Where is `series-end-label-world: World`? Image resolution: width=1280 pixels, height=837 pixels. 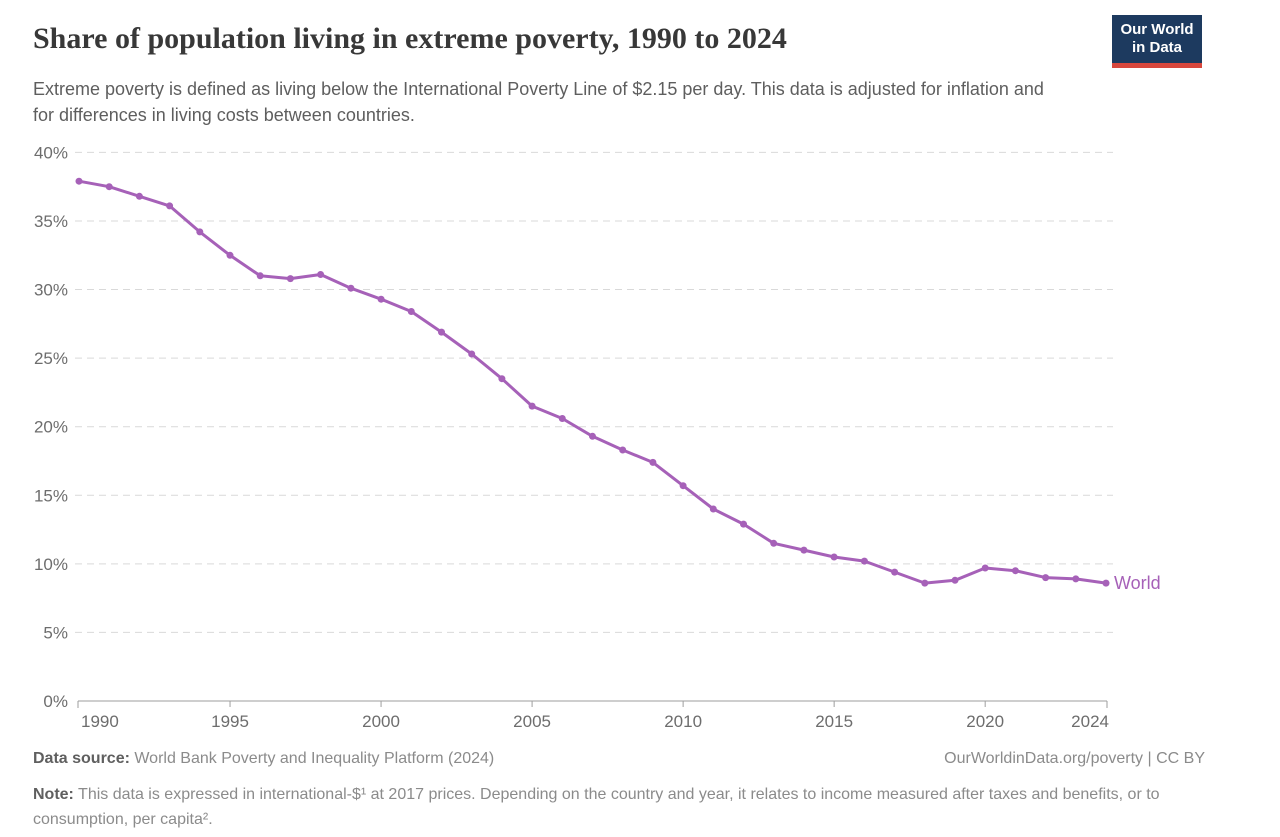
series-end-label-world: World is located at coordinates (1137, 583).